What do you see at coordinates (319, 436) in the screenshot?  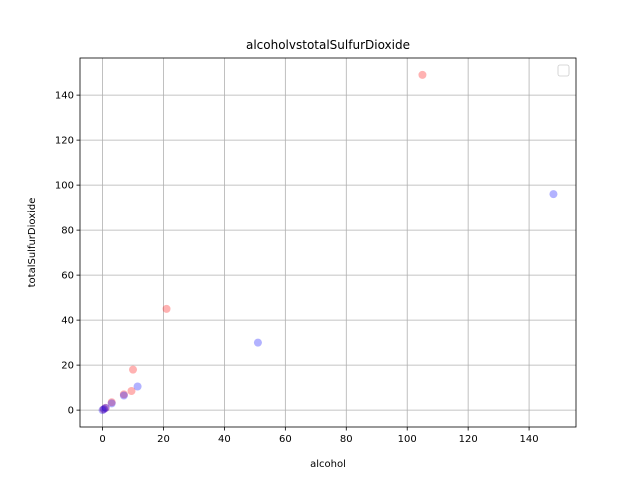 I see `x-axis-ticks: 0 20 40 60 80 100 120 140` at bounding box center [319, 436].